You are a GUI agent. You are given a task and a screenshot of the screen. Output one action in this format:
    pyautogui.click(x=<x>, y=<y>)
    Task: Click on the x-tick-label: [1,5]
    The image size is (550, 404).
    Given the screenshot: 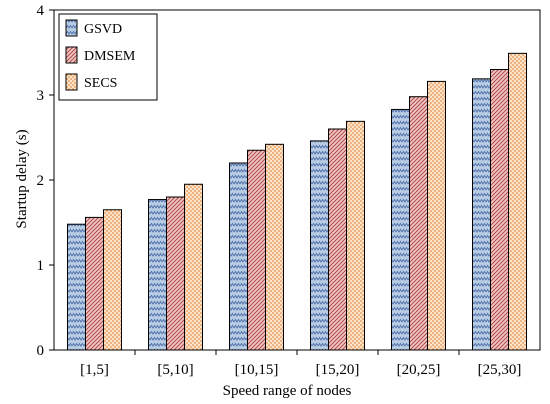 What is the action you would take?
    pyautogui.click(x=94, y=370)
    